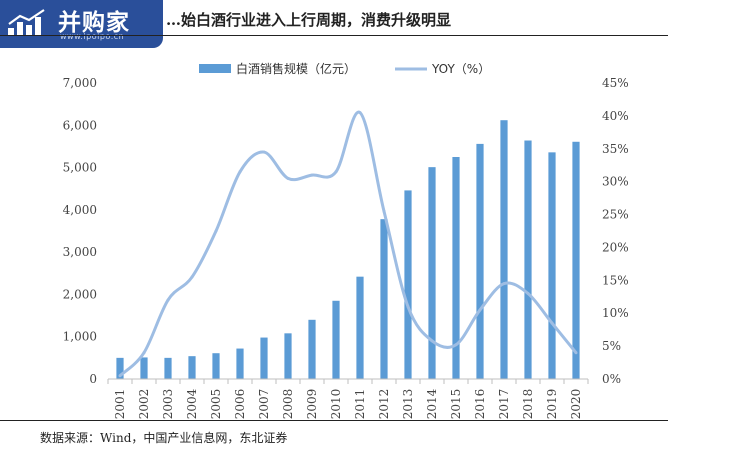  What do you see at coordinates (80, 125) in the screenshot?
I see `y-left-tick-label: 6,000` at bounding box center [80, 125].